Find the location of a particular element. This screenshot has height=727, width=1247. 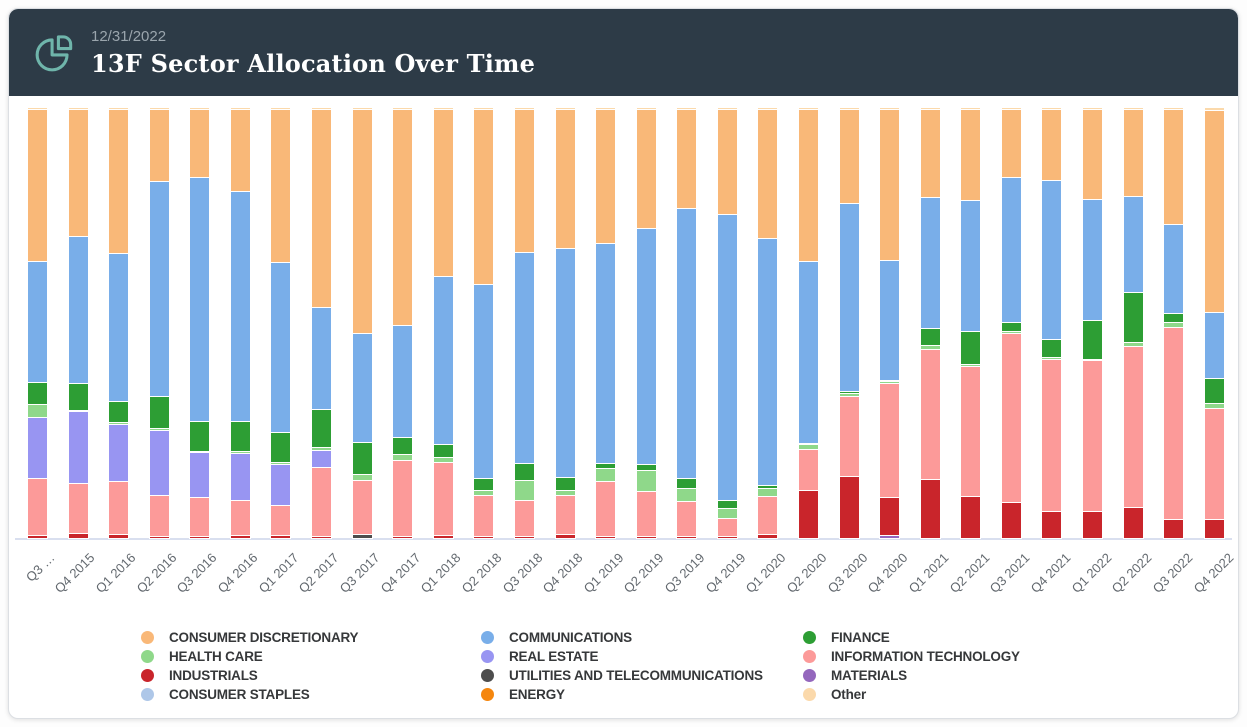

legend-item-finance: FINANCE is located at coordinates (911, 637).